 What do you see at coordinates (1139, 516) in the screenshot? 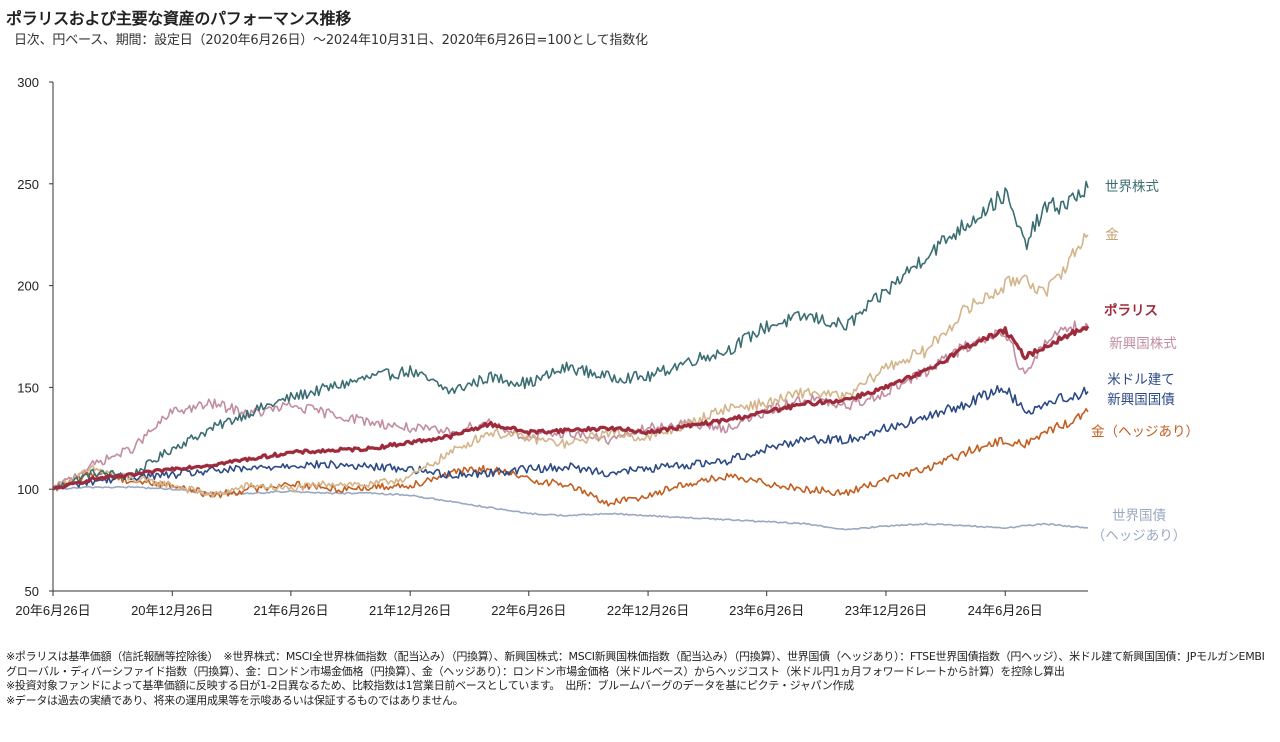
I see `series-end-label: 世界国債` at bounding box center [1139, 516].